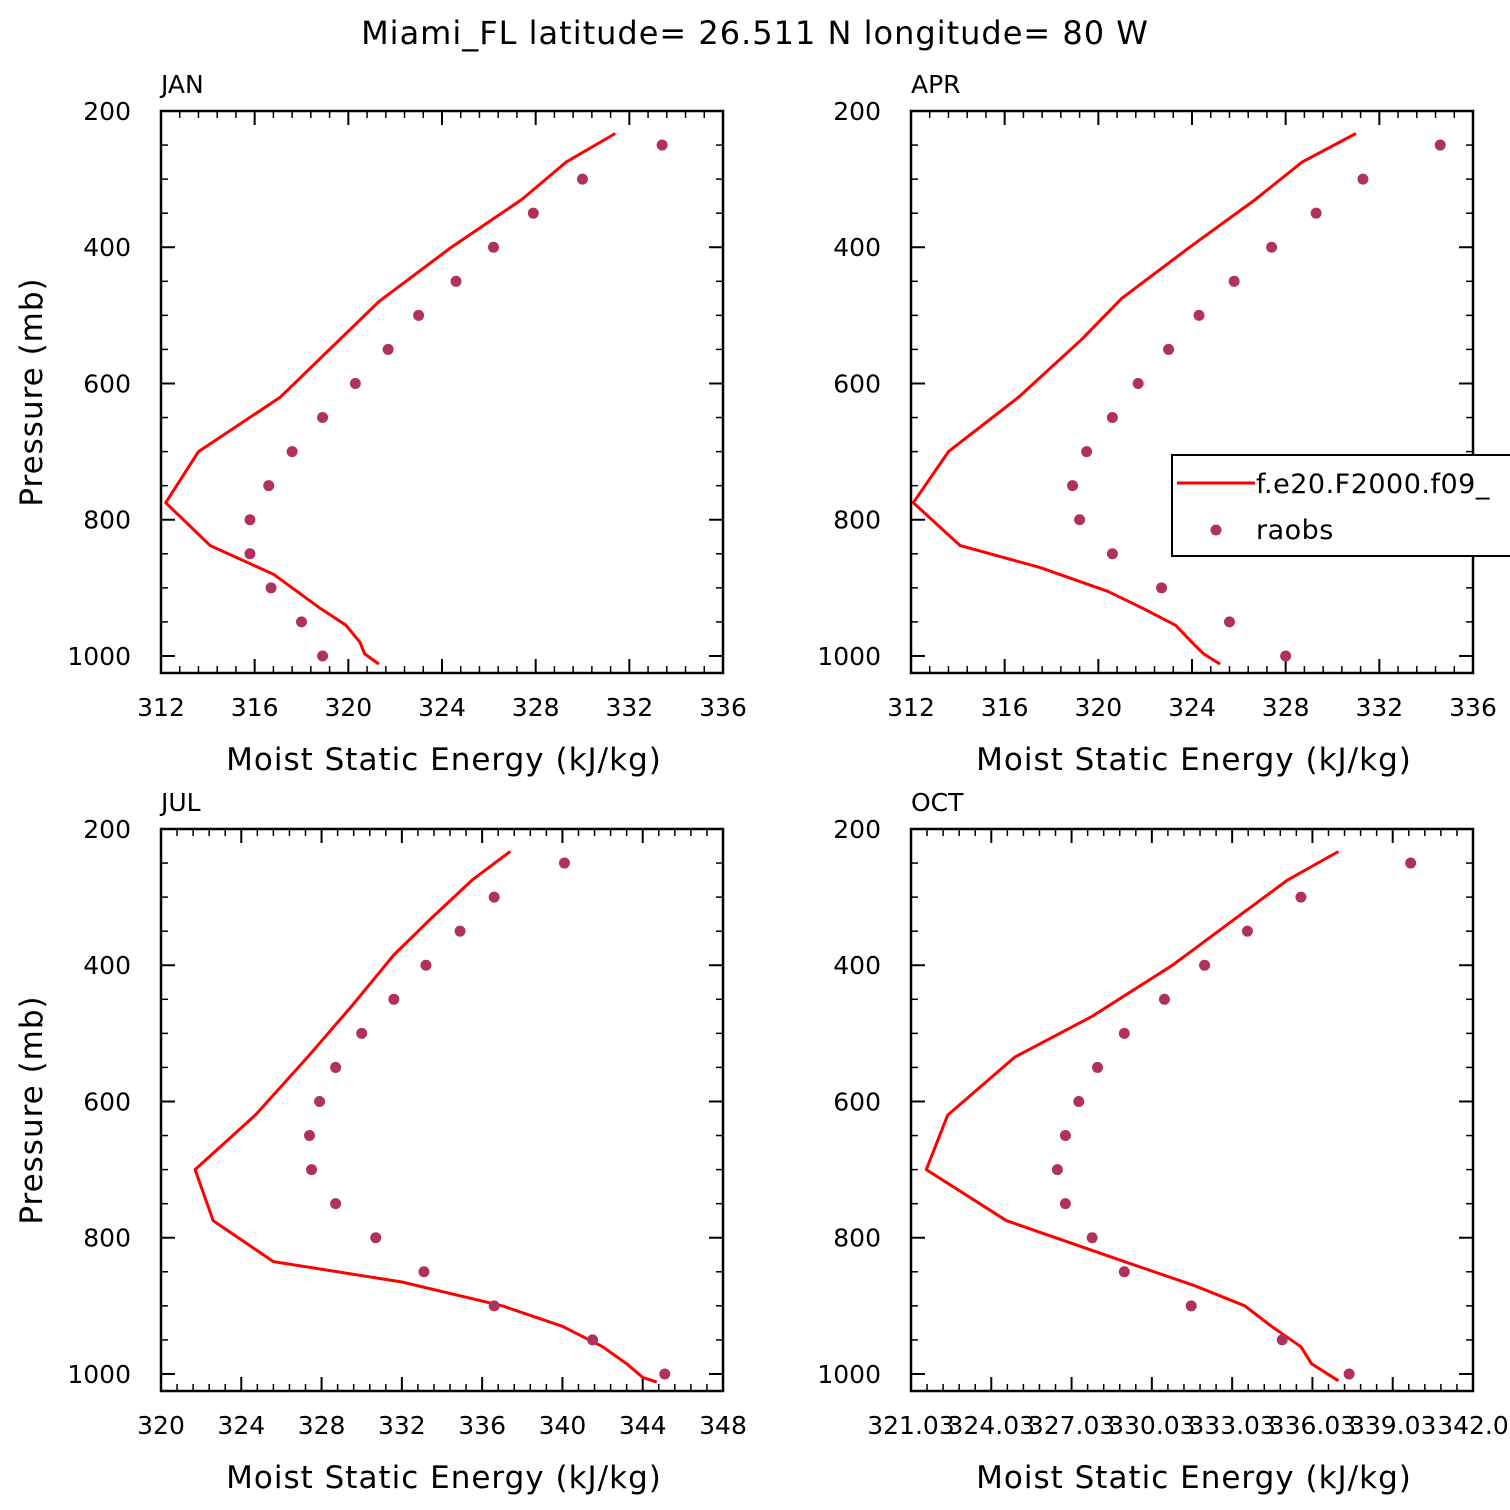 This screenshot has height=1510, width=1510. What do you see at coordinates (32, 1109) in the screenshot?
I see `y-axis-label: Pressure (mb)` at bounding box center [32, 1109].